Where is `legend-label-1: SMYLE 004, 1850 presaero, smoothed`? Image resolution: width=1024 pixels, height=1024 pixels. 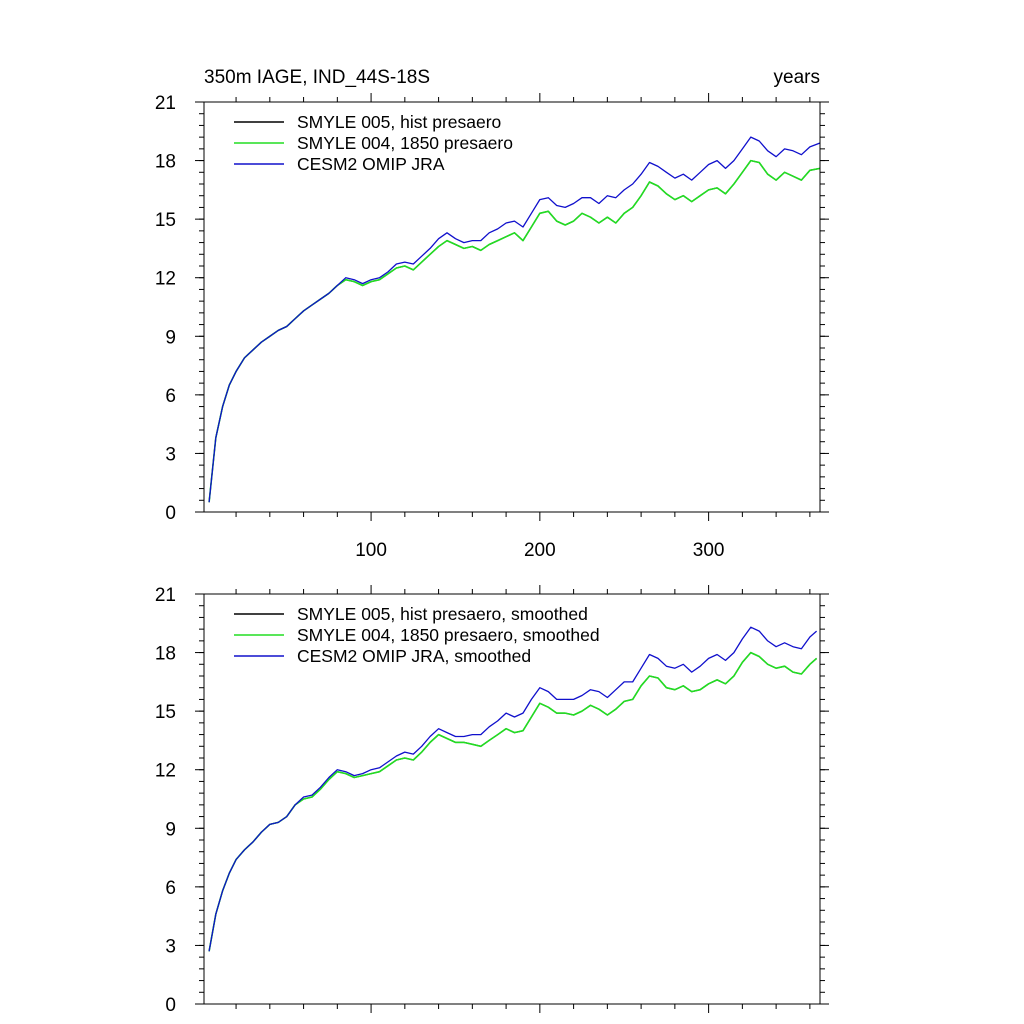
legend-label-1: SMYLE 004, 1850 presaero, smoothed is located at coordinates (448, 635).